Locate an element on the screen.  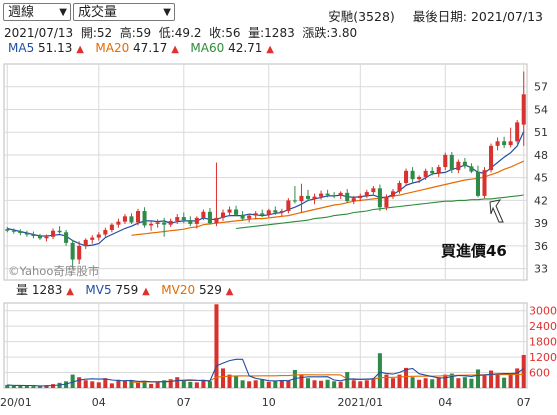
quote-date: 2021/07/13 is located at coordinates (39, 33).